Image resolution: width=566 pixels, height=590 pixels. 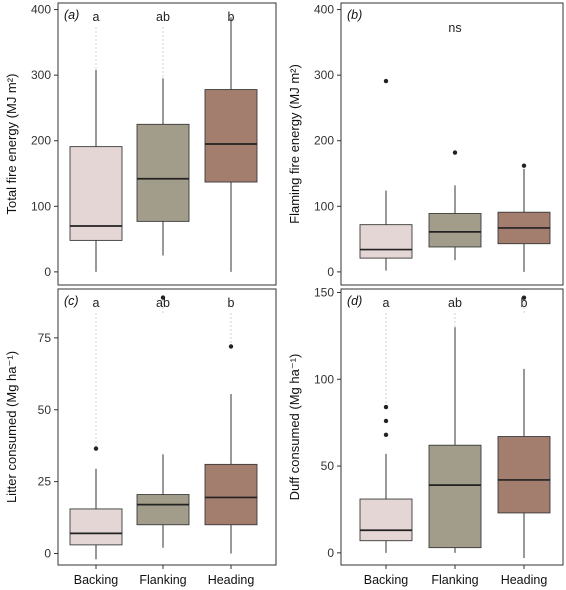 What do you see at coordinates (71, 15) in the screenshot?
I see `panel-label: (a)` at bounding box center [71, 15].